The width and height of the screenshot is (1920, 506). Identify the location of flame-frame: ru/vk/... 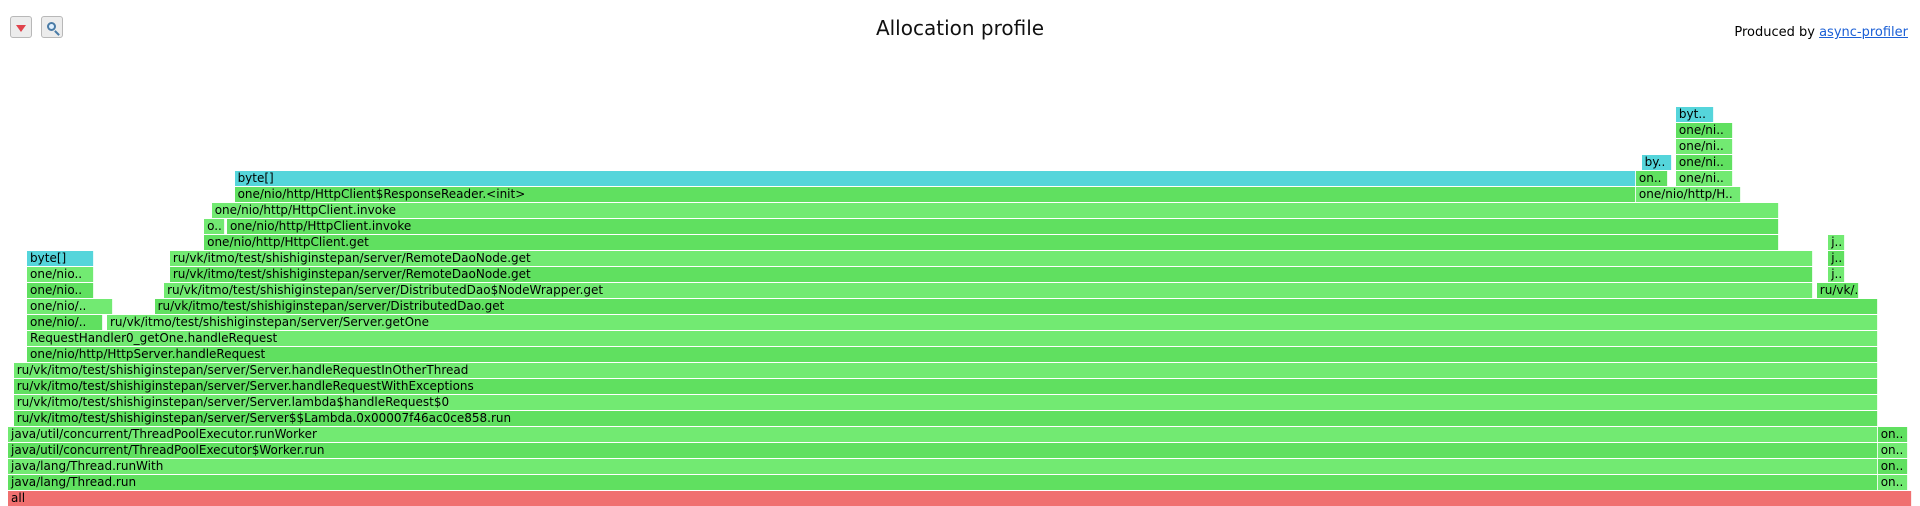
(1837, 290).